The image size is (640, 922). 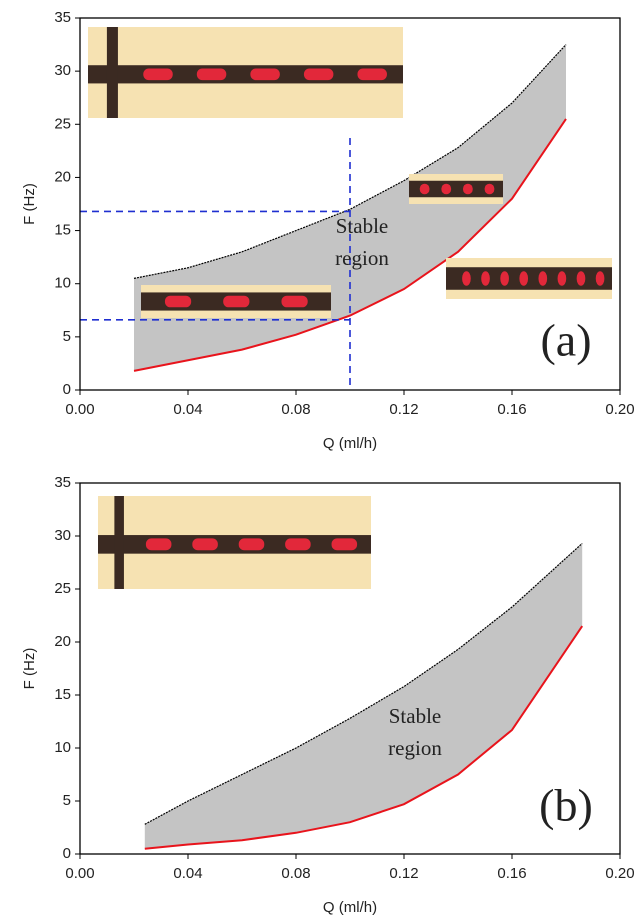 I want to click on panel-label: (b), so click(x=566, y=805).